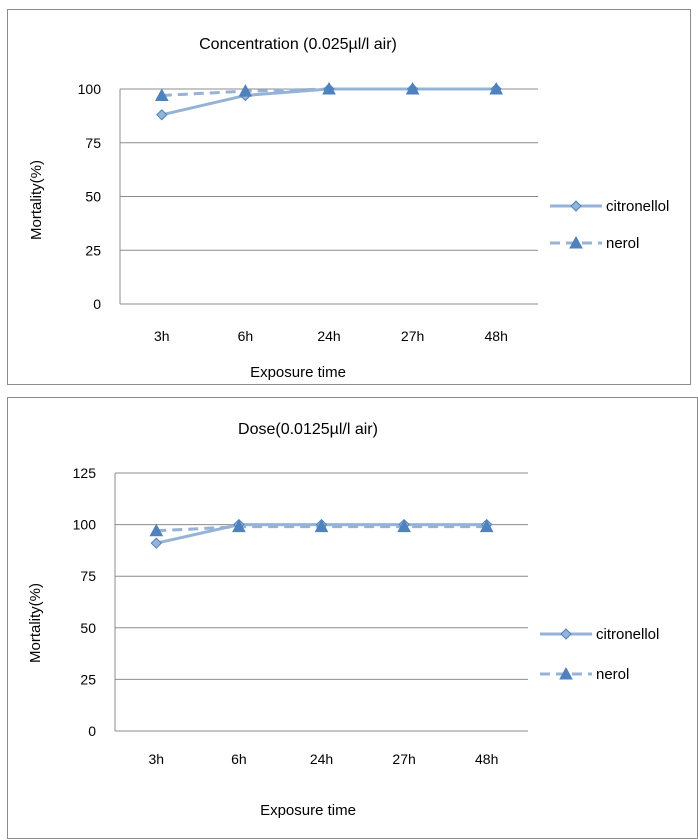 This screenshot has height=840, width=698. What do you see at coordinates (298, 44) in the screenshot?
I see `chart-title: Concentration (0.025µl/l air)` at bounding box center [298, 44].